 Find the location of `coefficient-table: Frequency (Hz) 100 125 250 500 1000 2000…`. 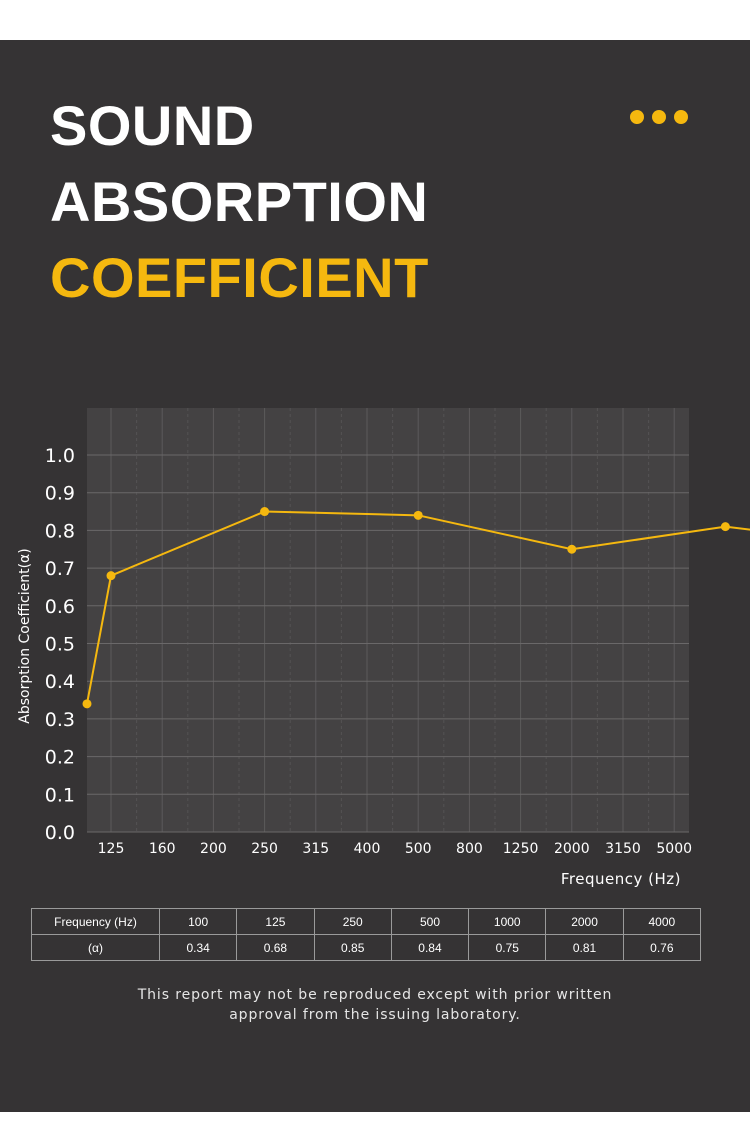

coefficient-table: Frequency (Hz) 100 125 250 500 1000 2000… is located at coordinates (366, 934).